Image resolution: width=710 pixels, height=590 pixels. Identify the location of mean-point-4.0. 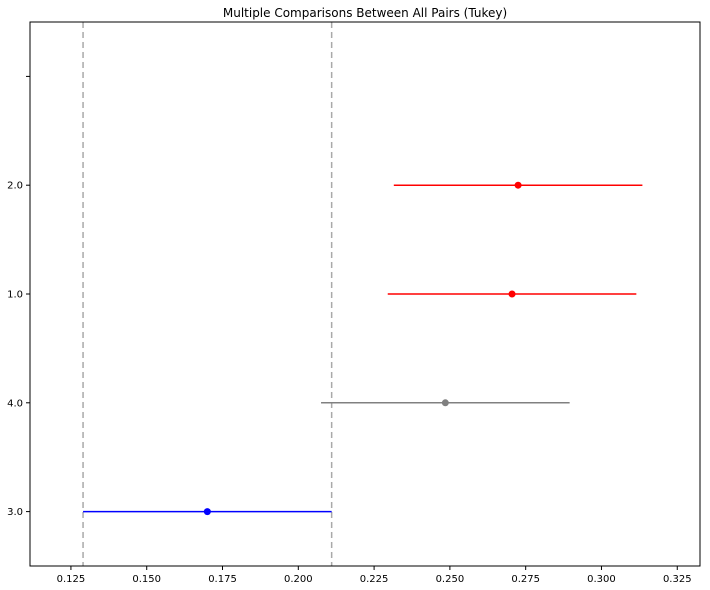
(445, 403).